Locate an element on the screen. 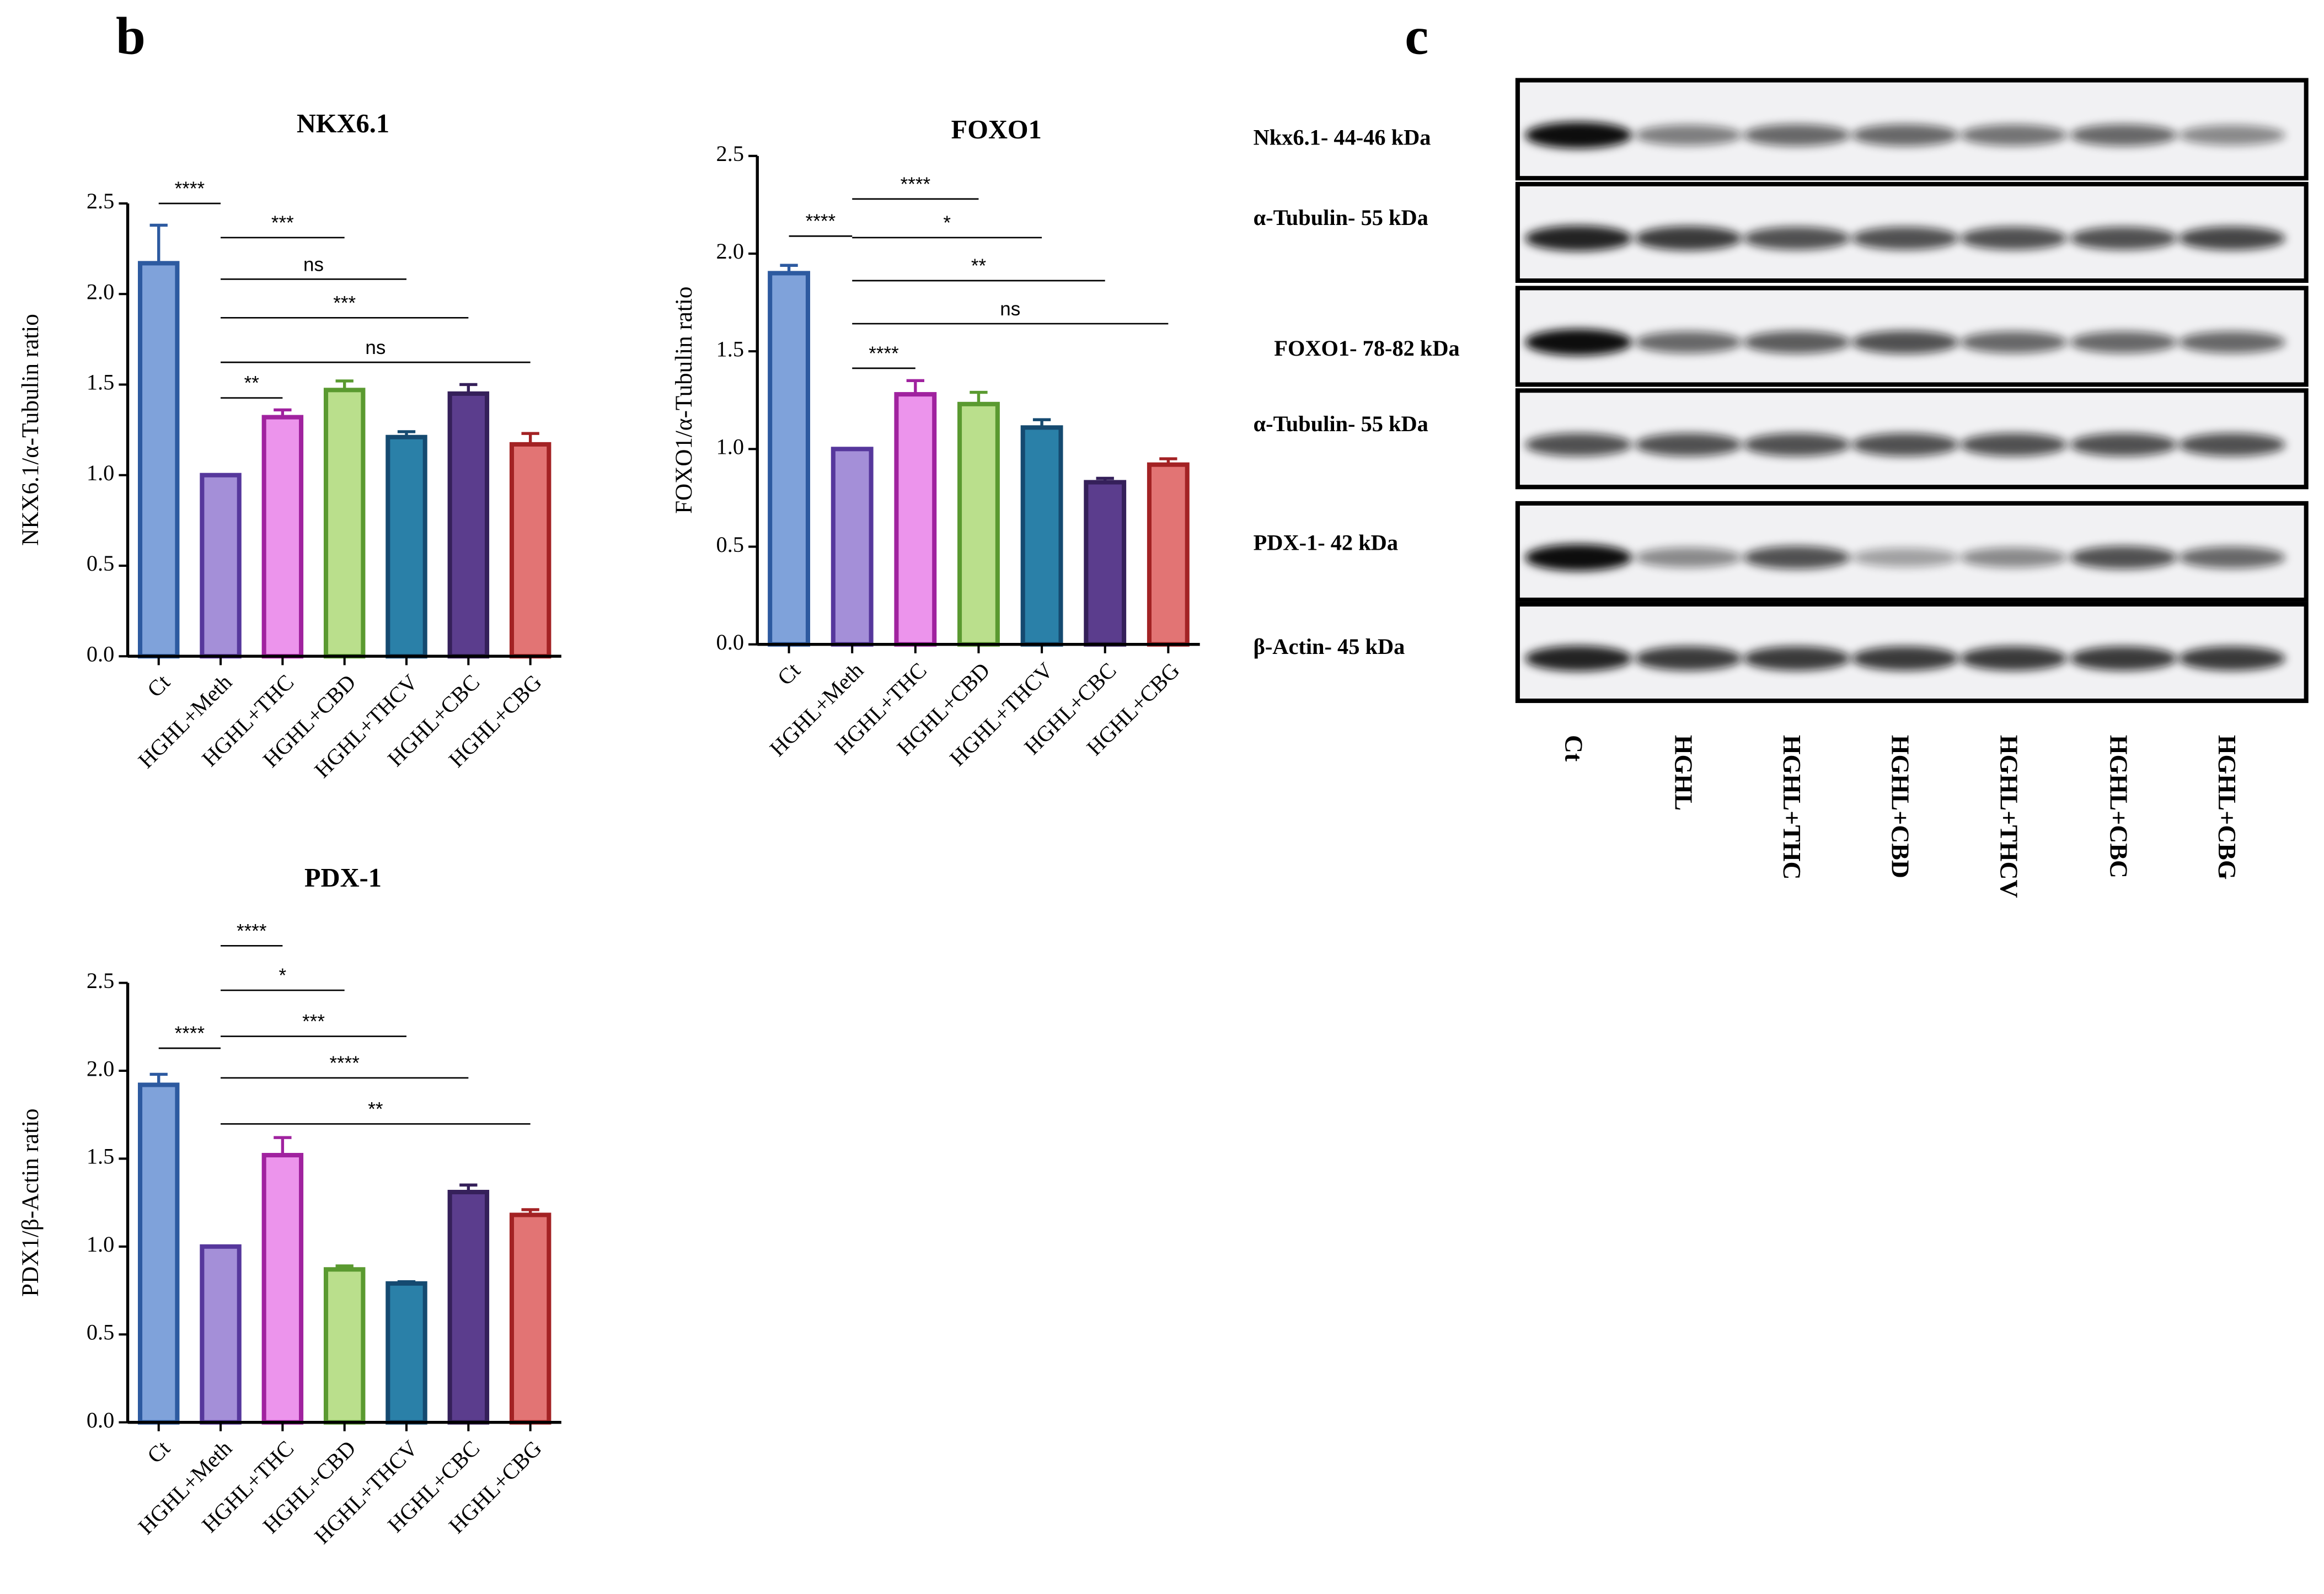 This screenshot has width=2324, height=1594. y-axis-label: FOXO1/α-Tubulin ratio is located at coordinates (684, 400).